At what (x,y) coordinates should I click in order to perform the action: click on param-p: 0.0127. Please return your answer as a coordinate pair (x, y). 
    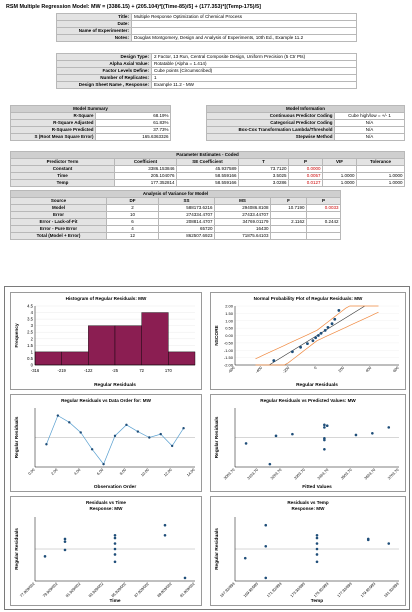
    Looking at the image, I should click on (305, 183).